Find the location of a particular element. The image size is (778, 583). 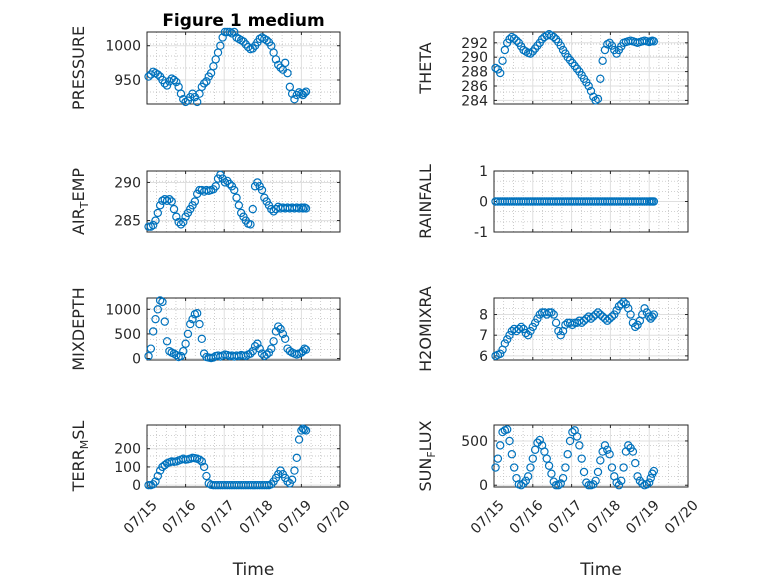

x-tick-label: 07/18 is located at coordinates (257, 517).